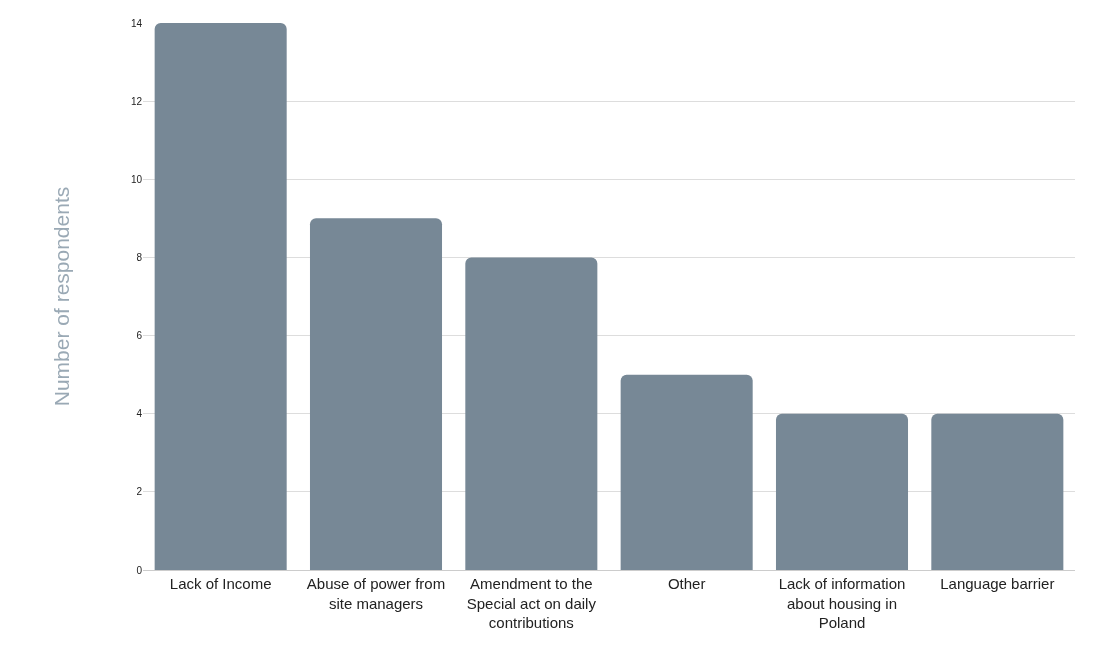 This screenshot has height=671, width=1093. Describe the element at coordinates (136, 179) in the screenshot. I see `y-tick-label: 10` at that location.